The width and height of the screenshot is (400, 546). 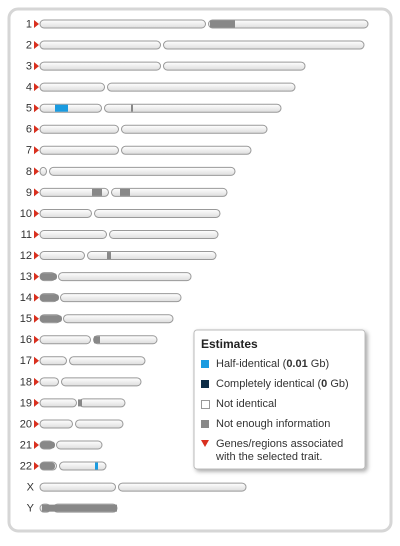 I want to click on icon-half, so click(x=205, y=364).